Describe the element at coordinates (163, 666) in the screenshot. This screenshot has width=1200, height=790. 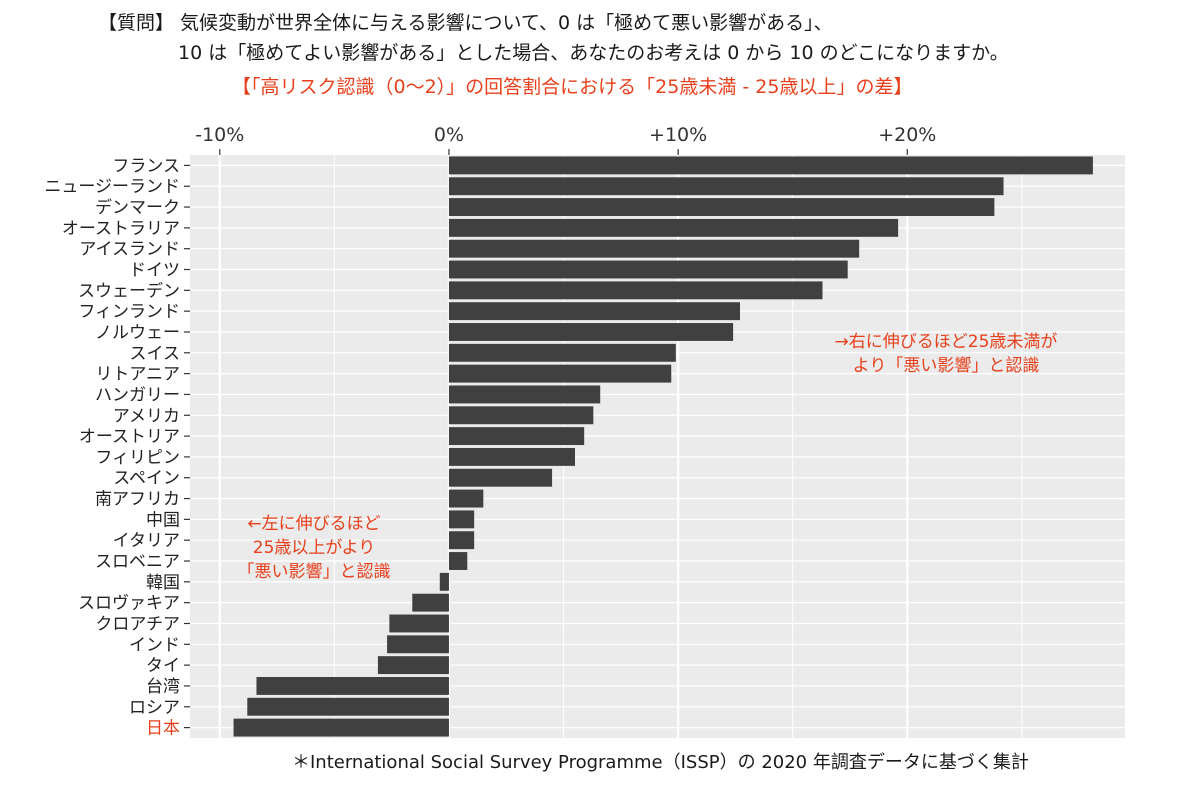
I see `category-label: タイ` at that location.